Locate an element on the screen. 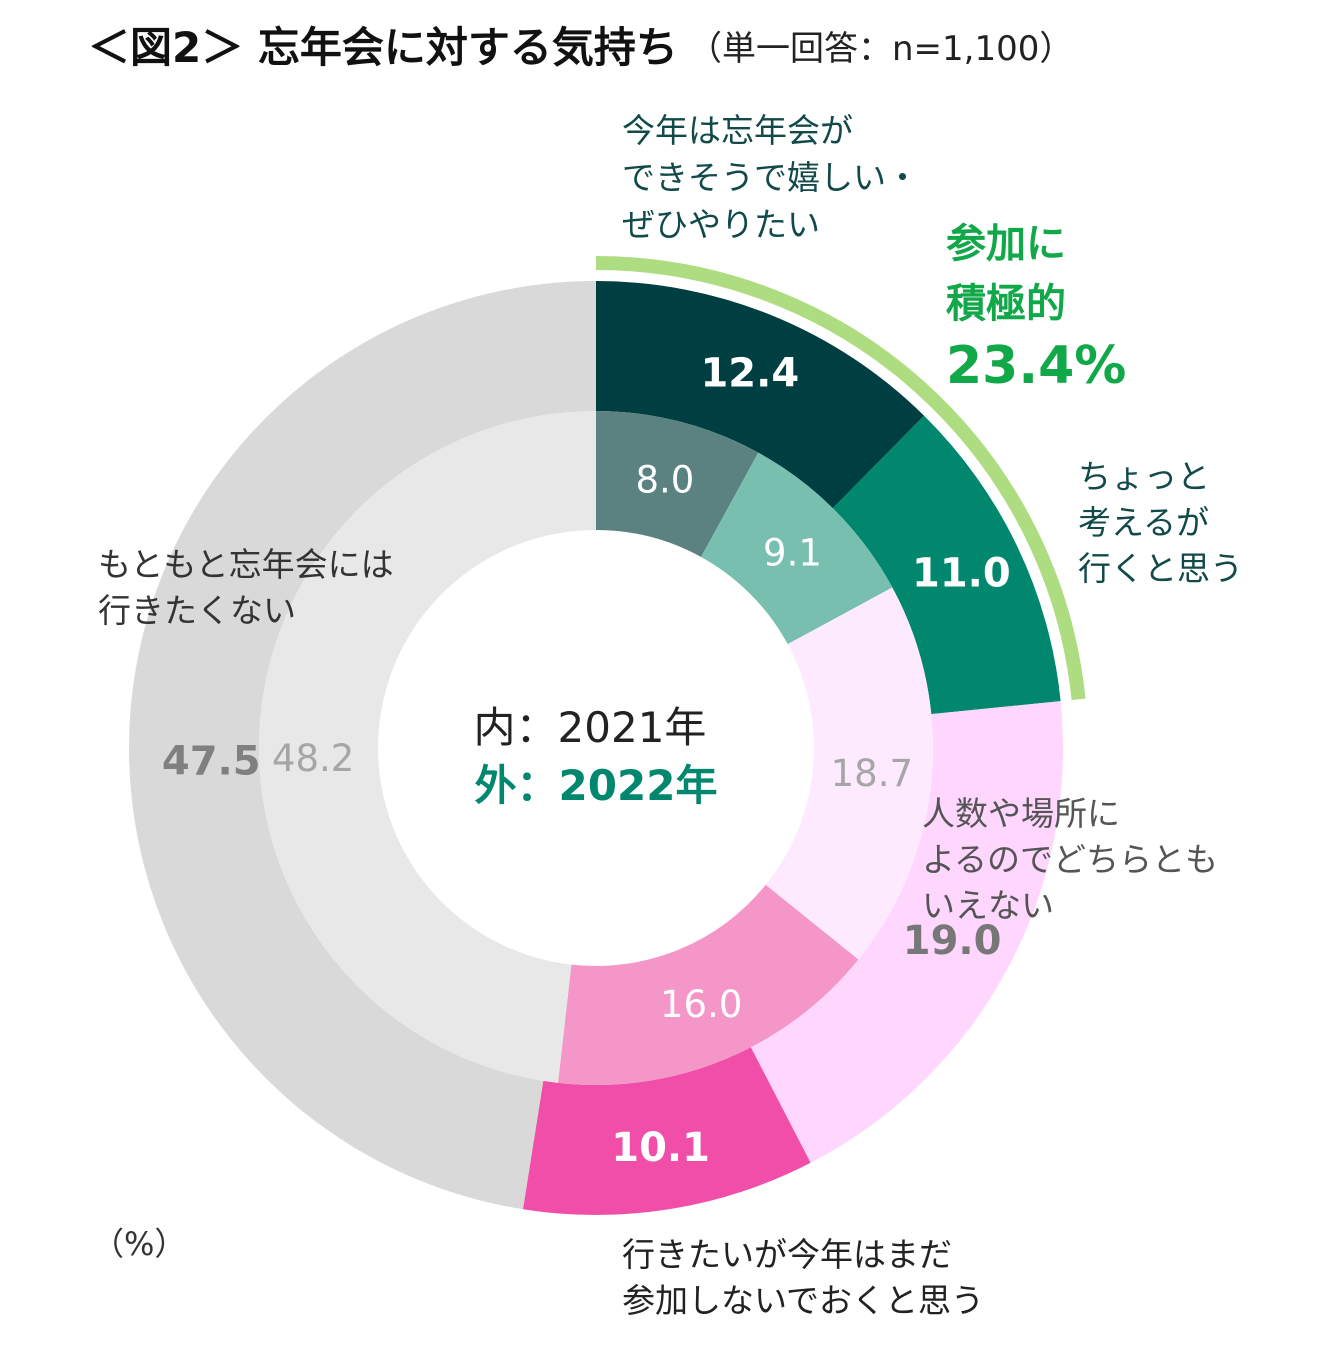 The image size is (1341, 1350). category-label-4-line-2: 参加しないでおくと思う is located at coordinates (803, 1300).